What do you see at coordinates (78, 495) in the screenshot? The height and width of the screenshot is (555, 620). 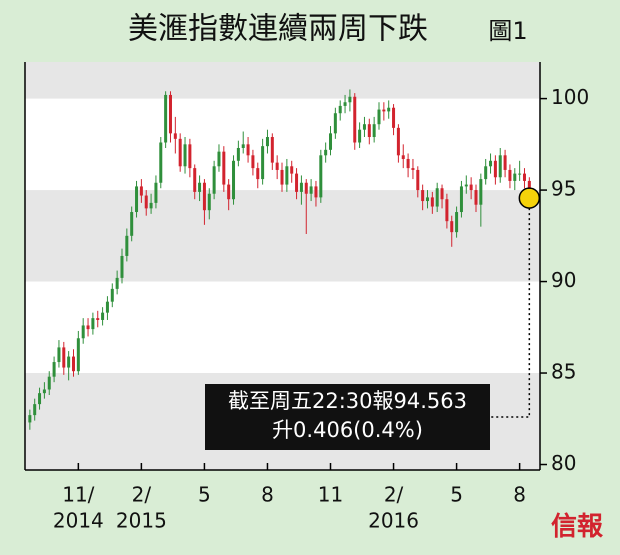 I see `x-tick-label: 11/` at bounding box center [78, 495].